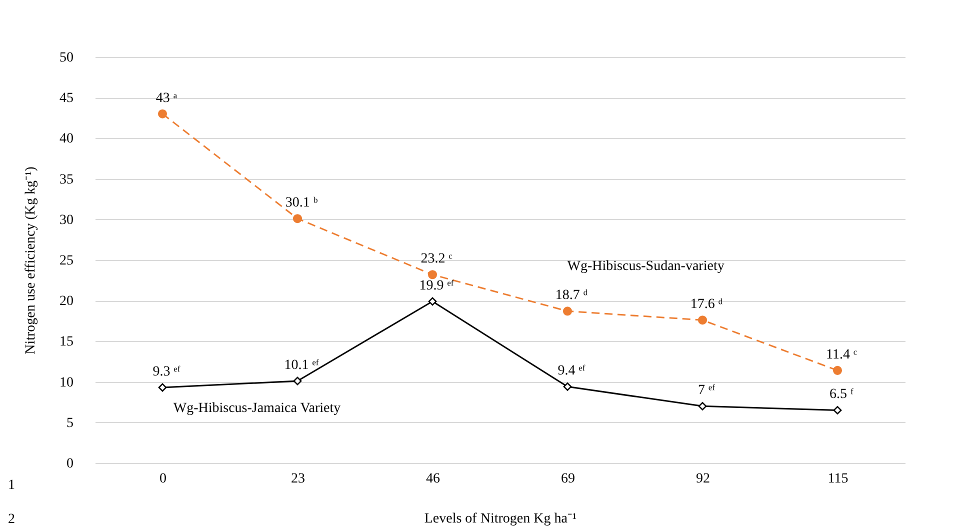  Describe the element at coordinates (842, 354) in the screenshot. I see `data-label: 11.4 ᶜ` at that location.